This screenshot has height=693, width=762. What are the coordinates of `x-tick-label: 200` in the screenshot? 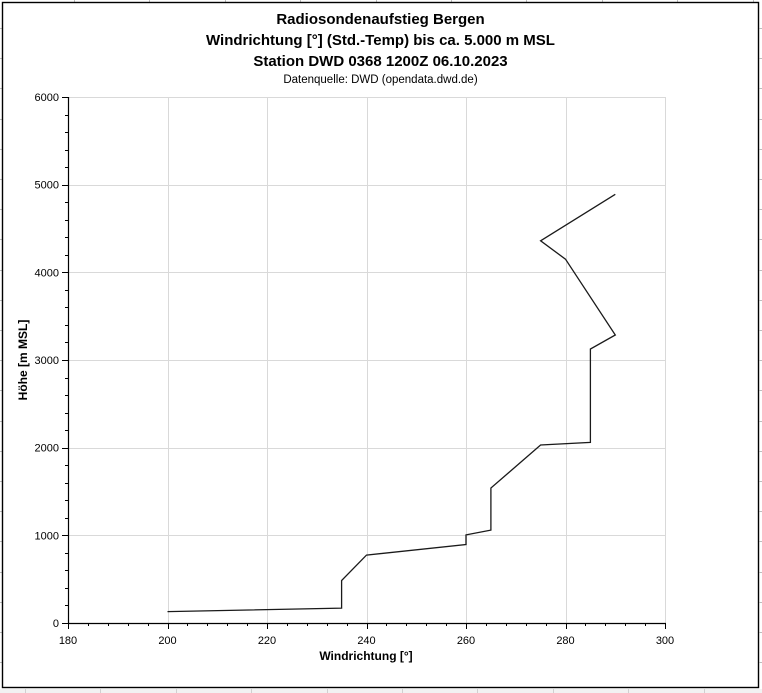 It's located at (167, 641).